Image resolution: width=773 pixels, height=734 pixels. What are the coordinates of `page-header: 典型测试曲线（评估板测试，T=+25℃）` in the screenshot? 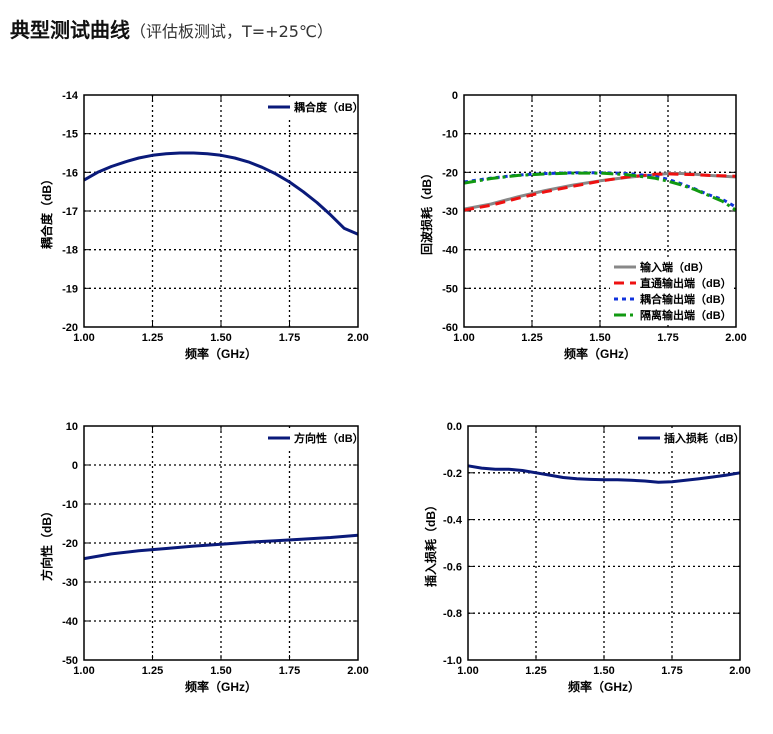 It's located at (171, 29).